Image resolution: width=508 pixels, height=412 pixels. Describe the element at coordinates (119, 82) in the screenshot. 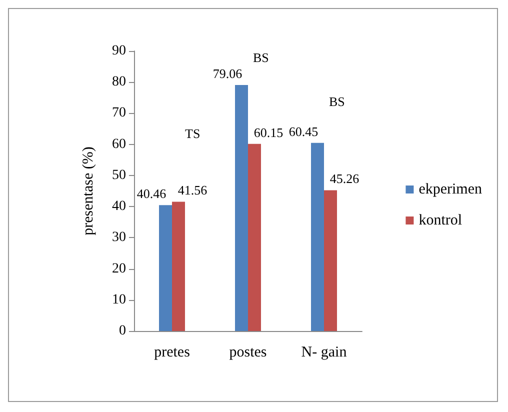

I see `y-tick-label: 80` at that location.